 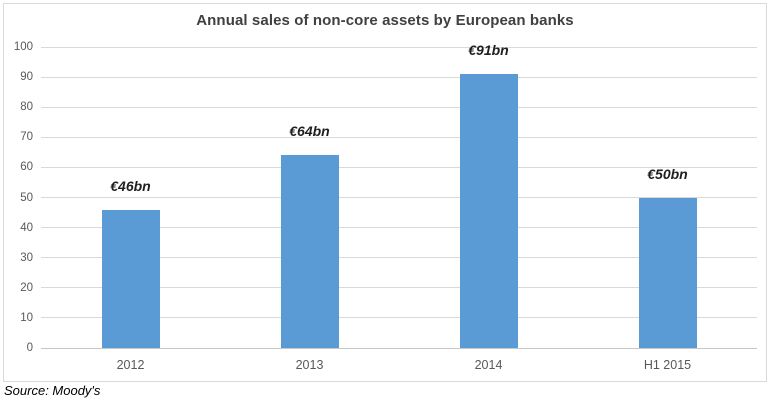 What do you see at coordinates (399, 348) in the screenshot?
I see `x-axis-line` at bounding box center [399, 348].